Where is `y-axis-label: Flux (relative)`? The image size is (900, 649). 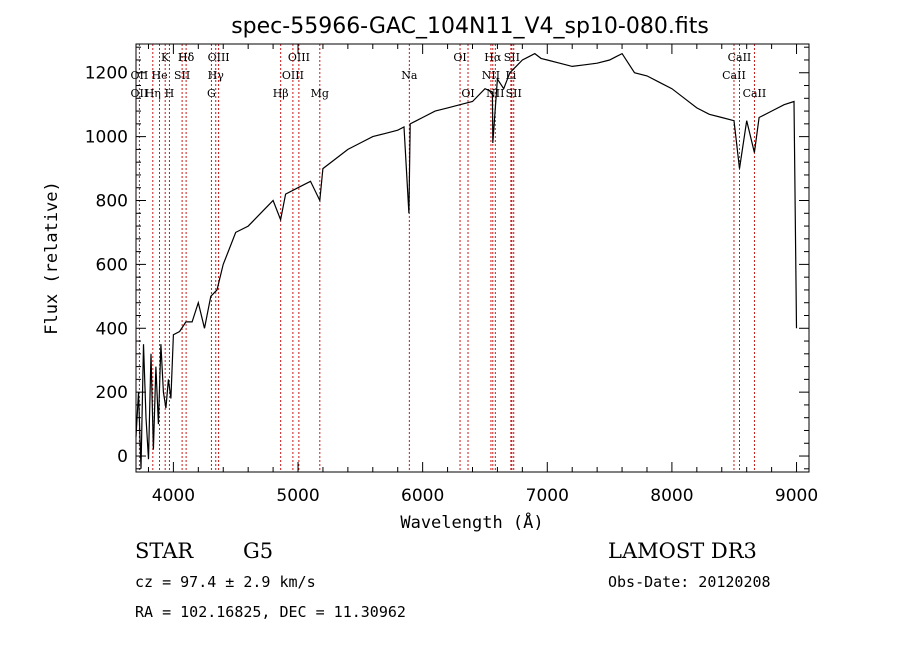
y-axis-label: Flux (relative) is located at coordinates (52, 258).